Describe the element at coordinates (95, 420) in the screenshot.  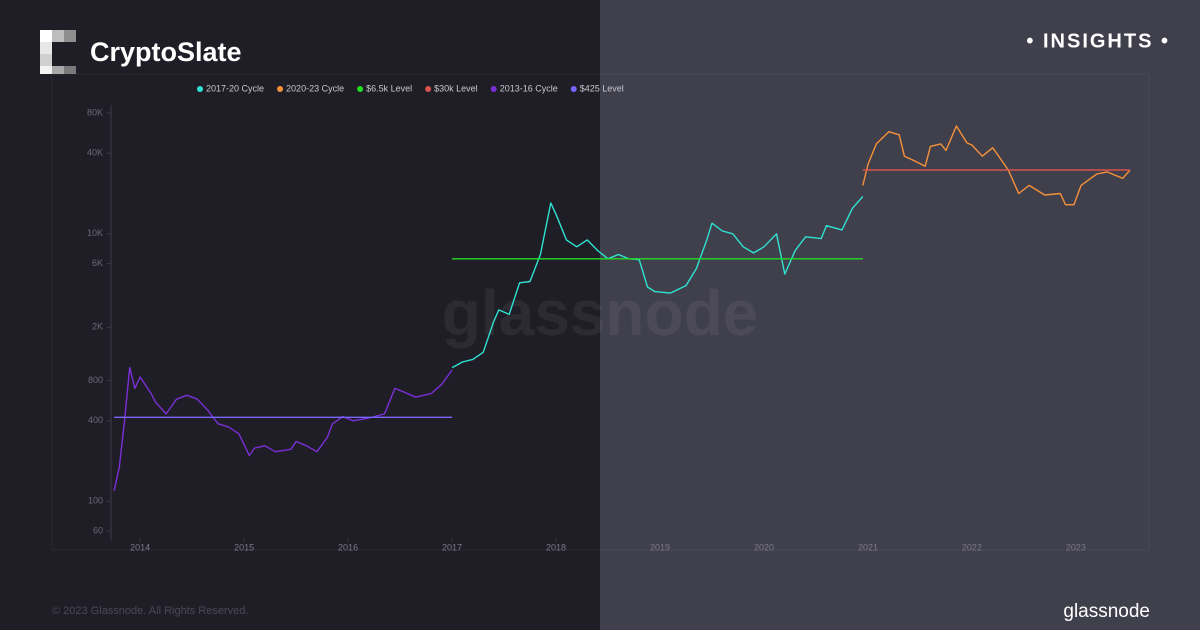
I see `y-tick-label: 400` at that location.